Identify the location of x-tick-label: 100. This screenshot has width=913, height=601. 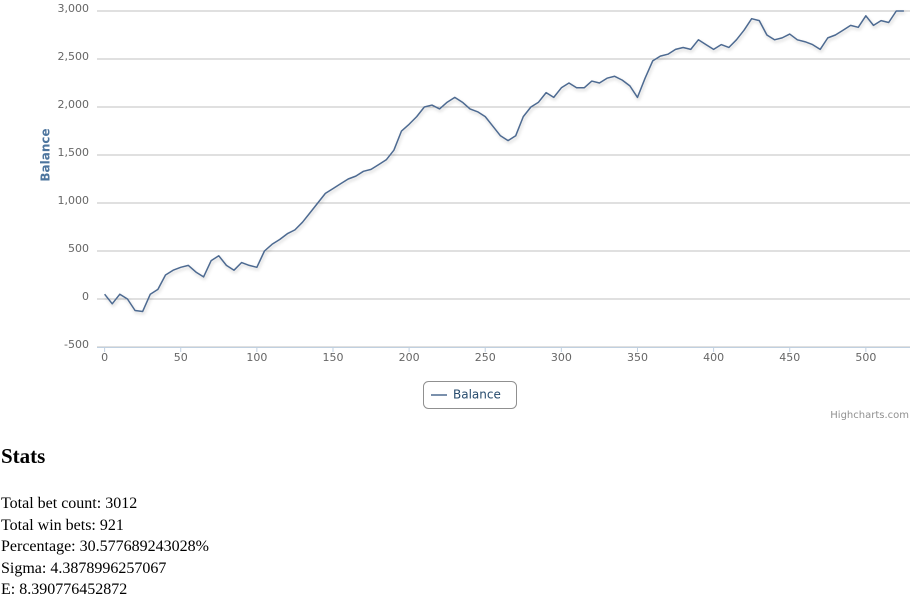
(256, 357).